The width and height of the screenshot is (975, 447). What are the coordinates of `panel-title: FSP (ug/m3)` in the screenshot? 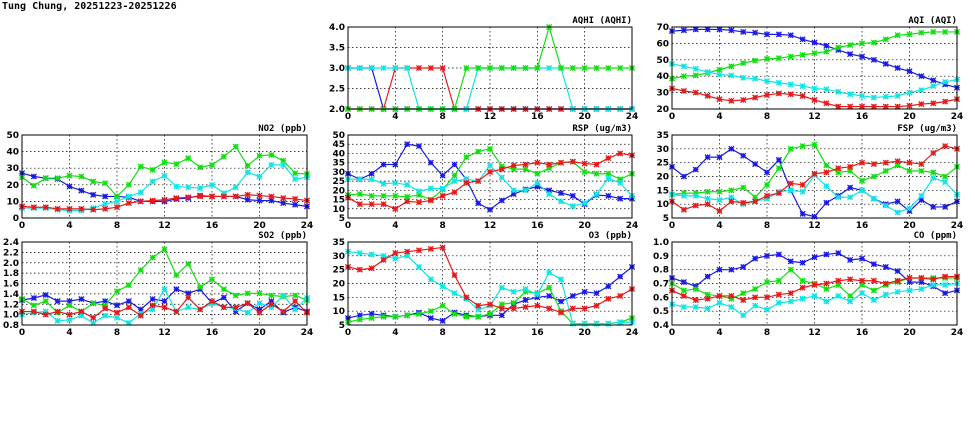 It's located at (927, 129).